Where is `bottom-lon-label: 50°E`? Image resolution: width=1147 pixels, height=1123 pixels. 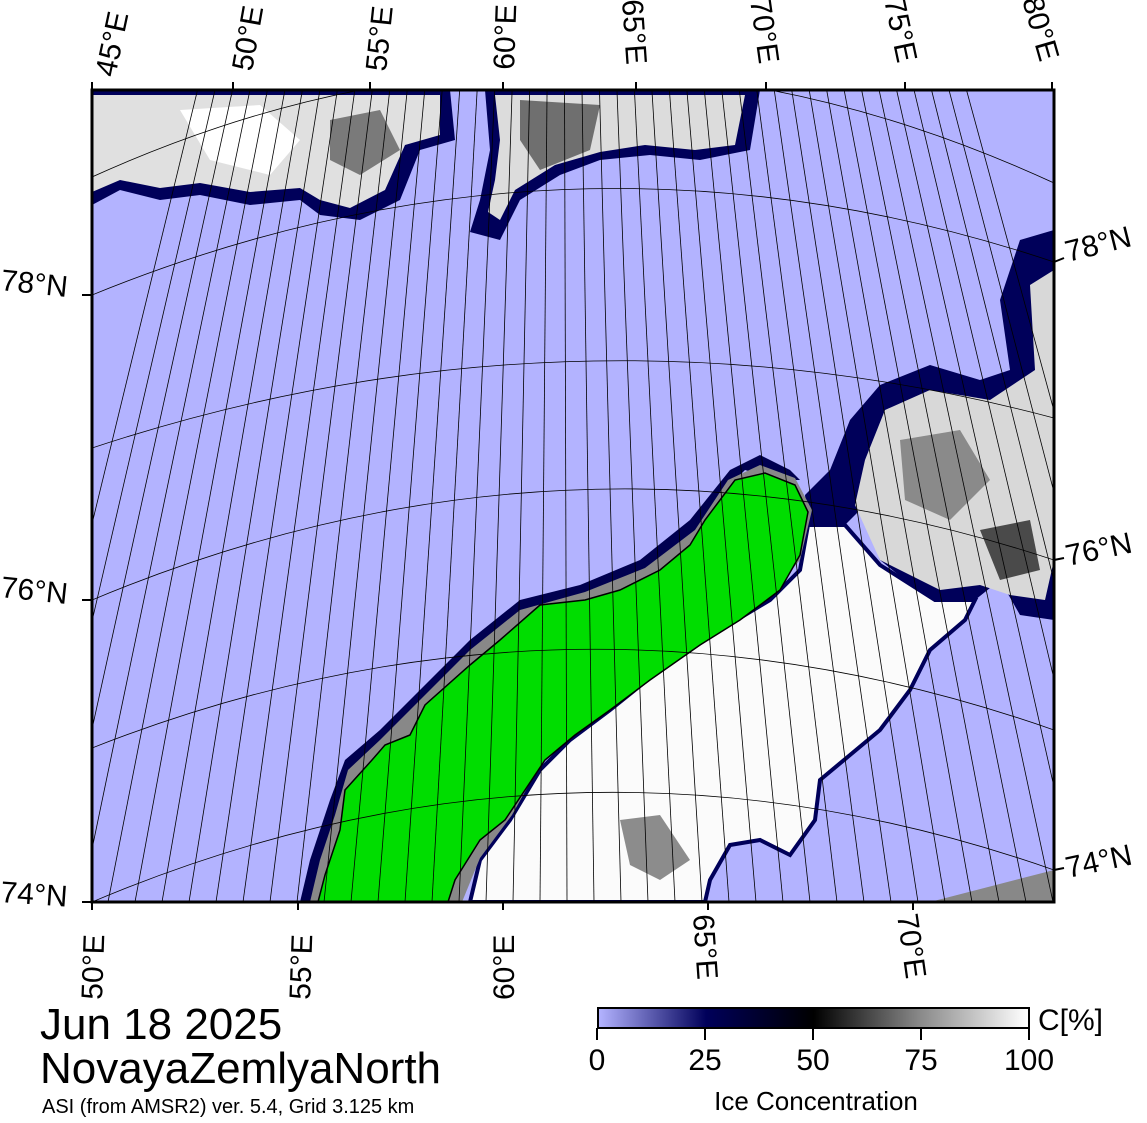 bottom-lon-label: 50°E is located at coordinates (93, 967).